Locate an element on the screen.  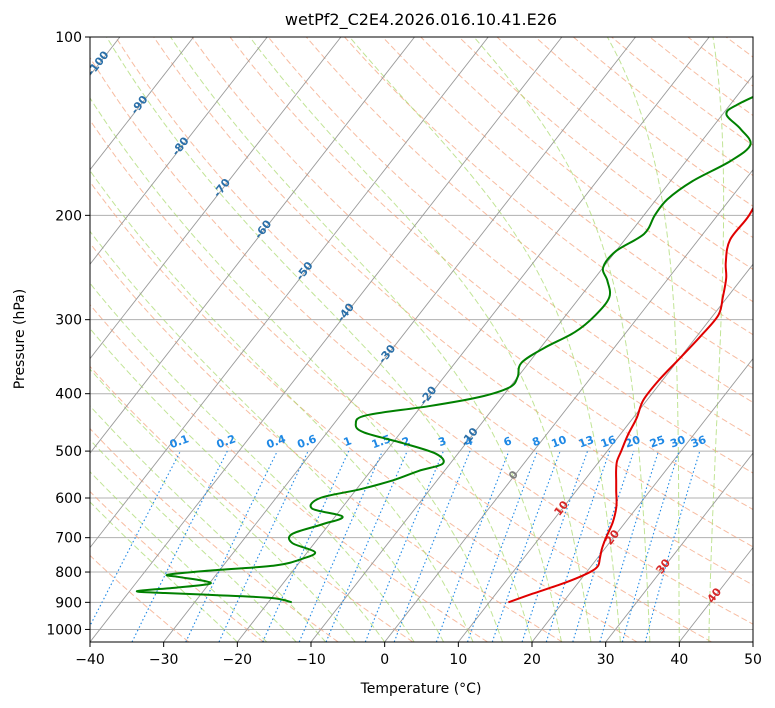
y-tick-label: 900 is located at coordinates (68, 603).